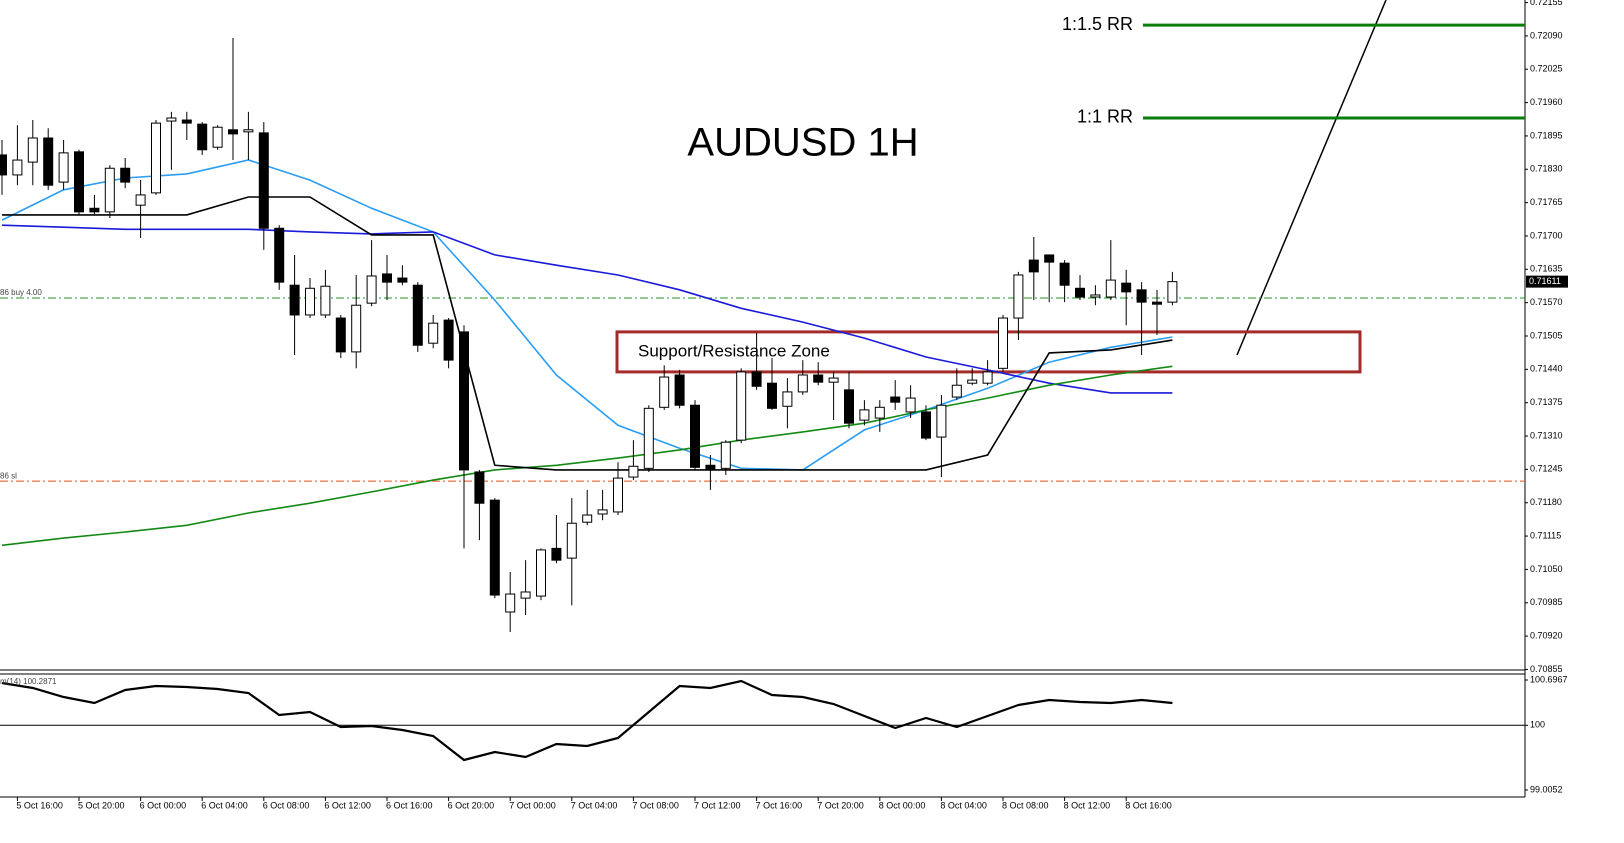 This screenshot has height=843, width=1624. What do you see at coordinates (902, 805) in the screenshot?
I see `x-tick-label: 8 Oct 00:00` at bounding box center [902, 805].